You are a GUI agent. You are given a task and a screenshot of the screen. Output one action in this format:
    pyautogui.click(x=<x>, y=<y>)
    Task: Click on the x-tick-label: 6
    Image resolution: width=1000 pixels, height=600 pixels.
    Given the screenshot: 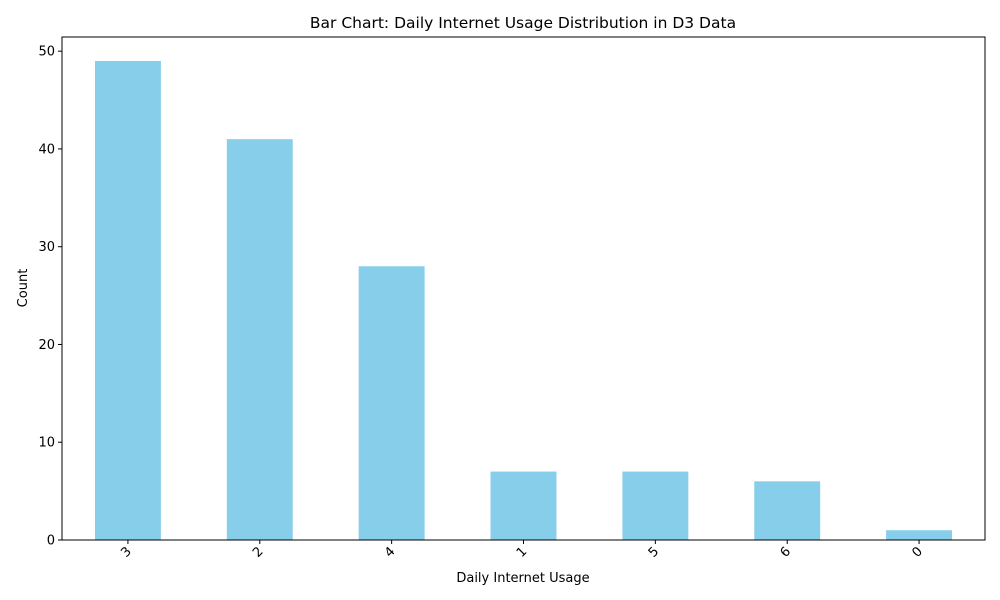 What is the action you would take?
    pyautogui.click(x=786, y=552)
    